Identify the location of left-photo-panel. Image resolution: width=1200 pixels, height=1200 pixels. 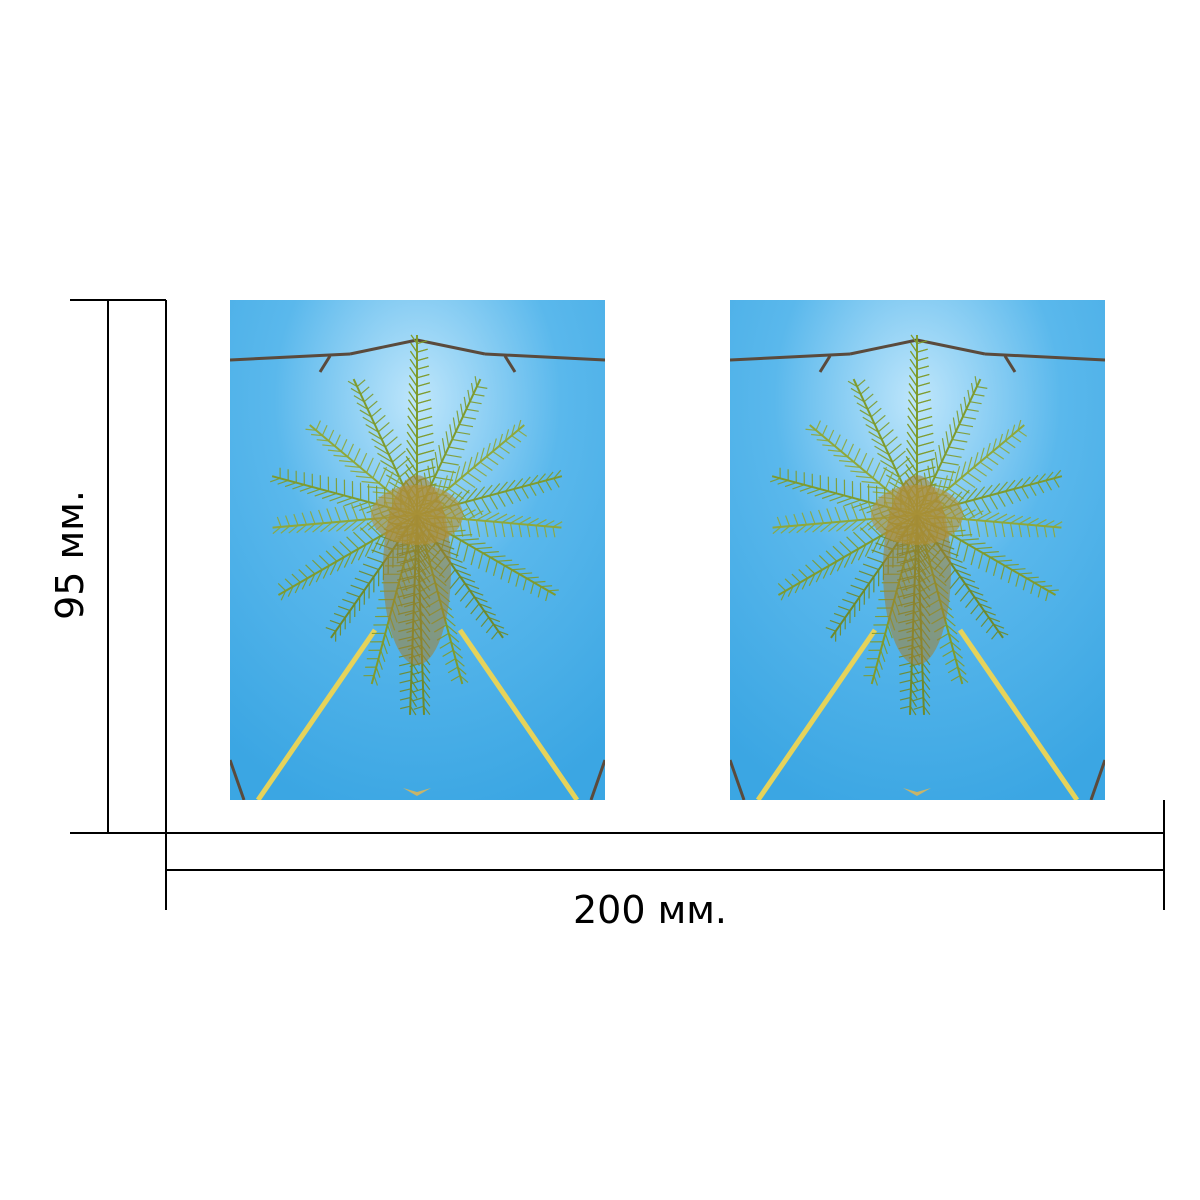
(417, 550).